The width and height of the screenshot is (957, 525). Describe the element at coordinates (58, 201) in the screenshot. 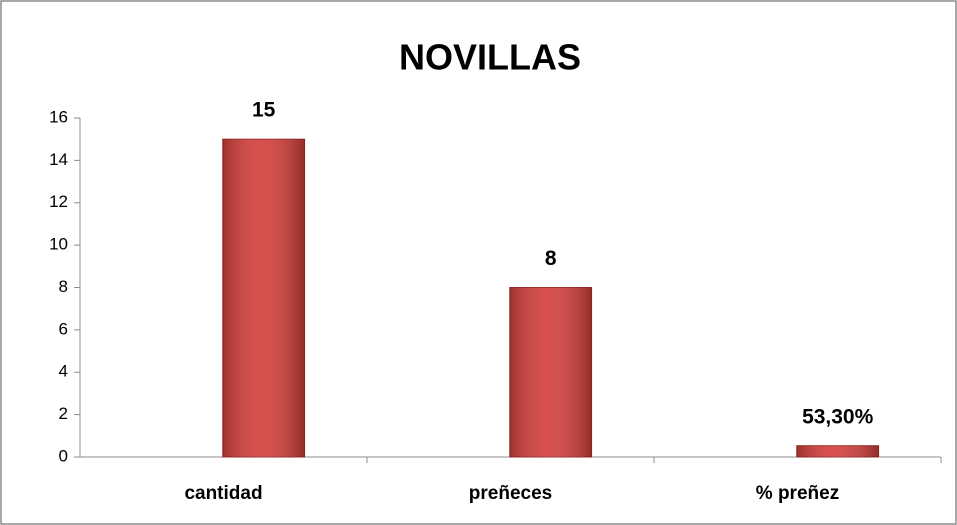

I see `y-tick-label: 12` at that location.